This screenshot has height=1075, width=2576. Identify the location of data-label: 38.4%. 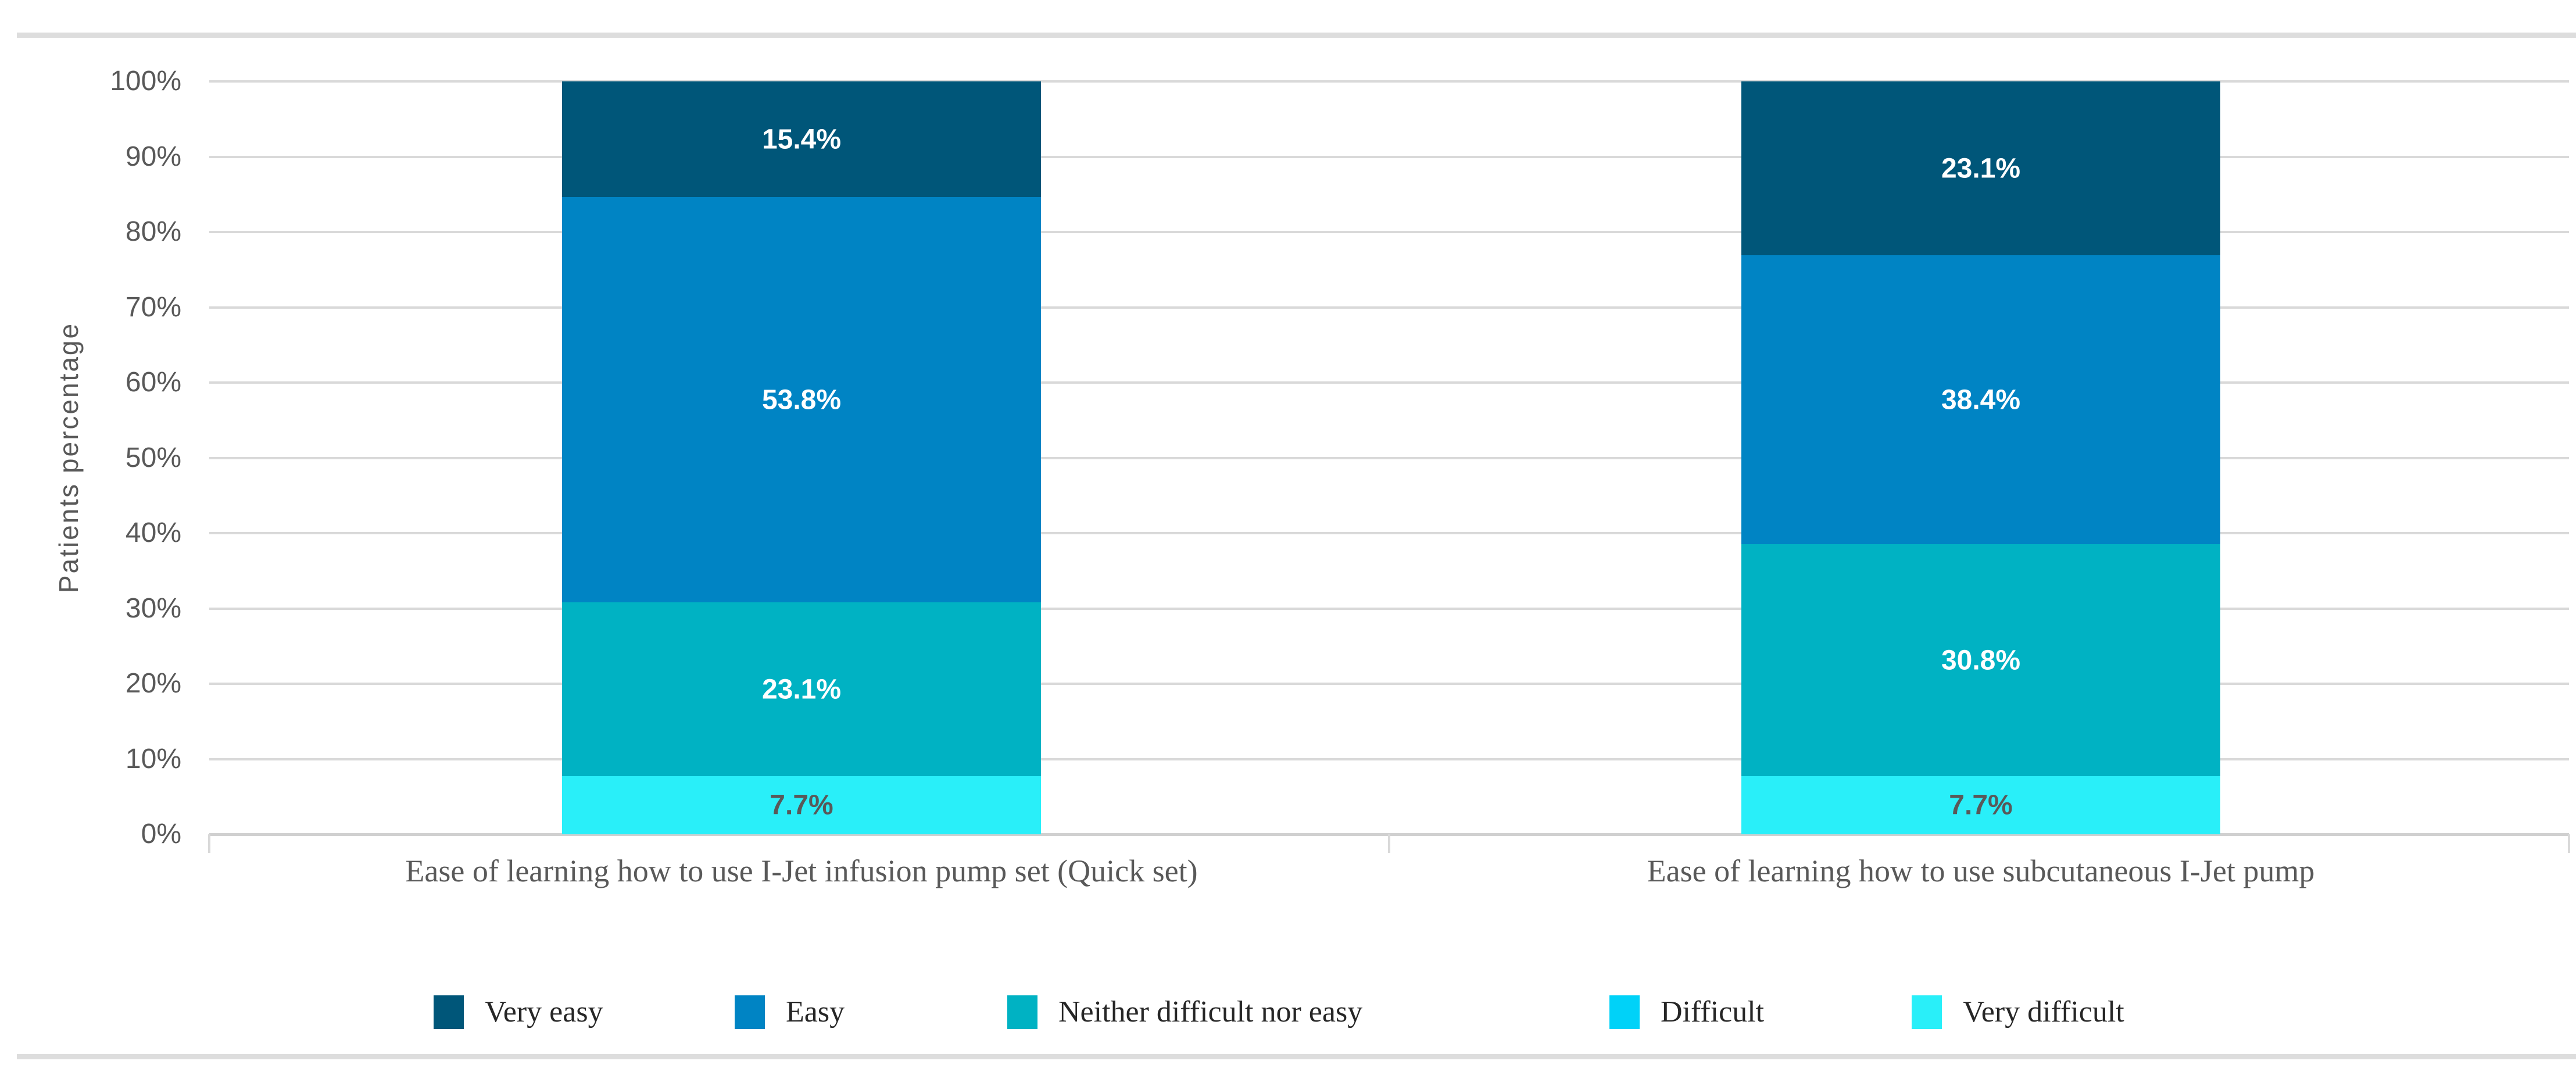
(1981, 400).